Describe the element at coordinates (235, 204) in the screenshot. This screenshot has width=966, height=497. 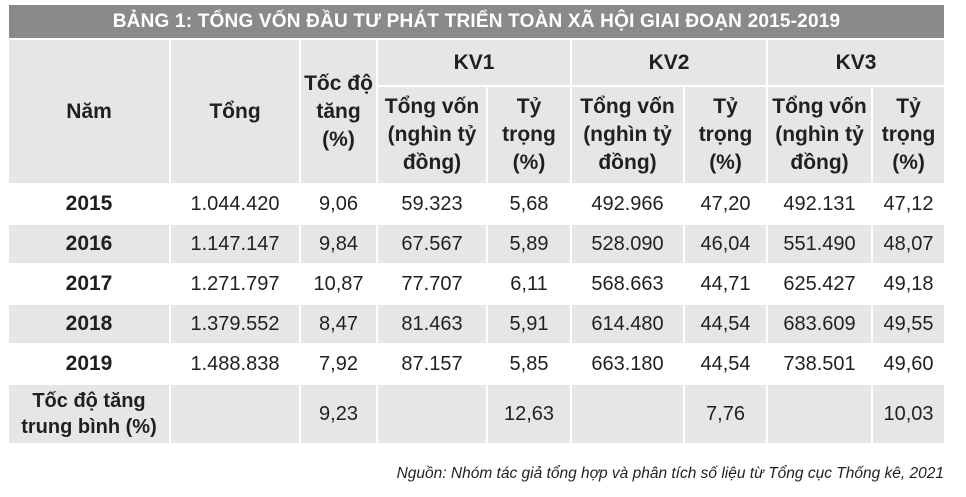
I see `total-cell: 1.044.420` at that location.